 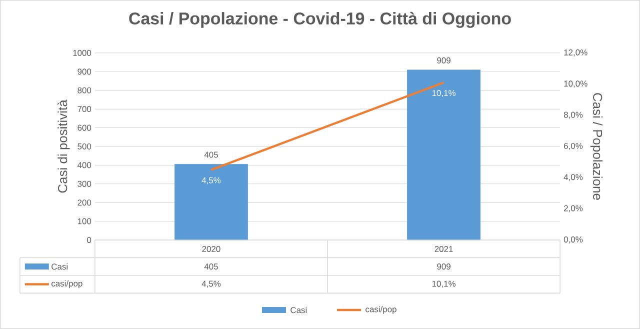 I want to click on x-tick-label: 2021, so click(x=443, y=249).